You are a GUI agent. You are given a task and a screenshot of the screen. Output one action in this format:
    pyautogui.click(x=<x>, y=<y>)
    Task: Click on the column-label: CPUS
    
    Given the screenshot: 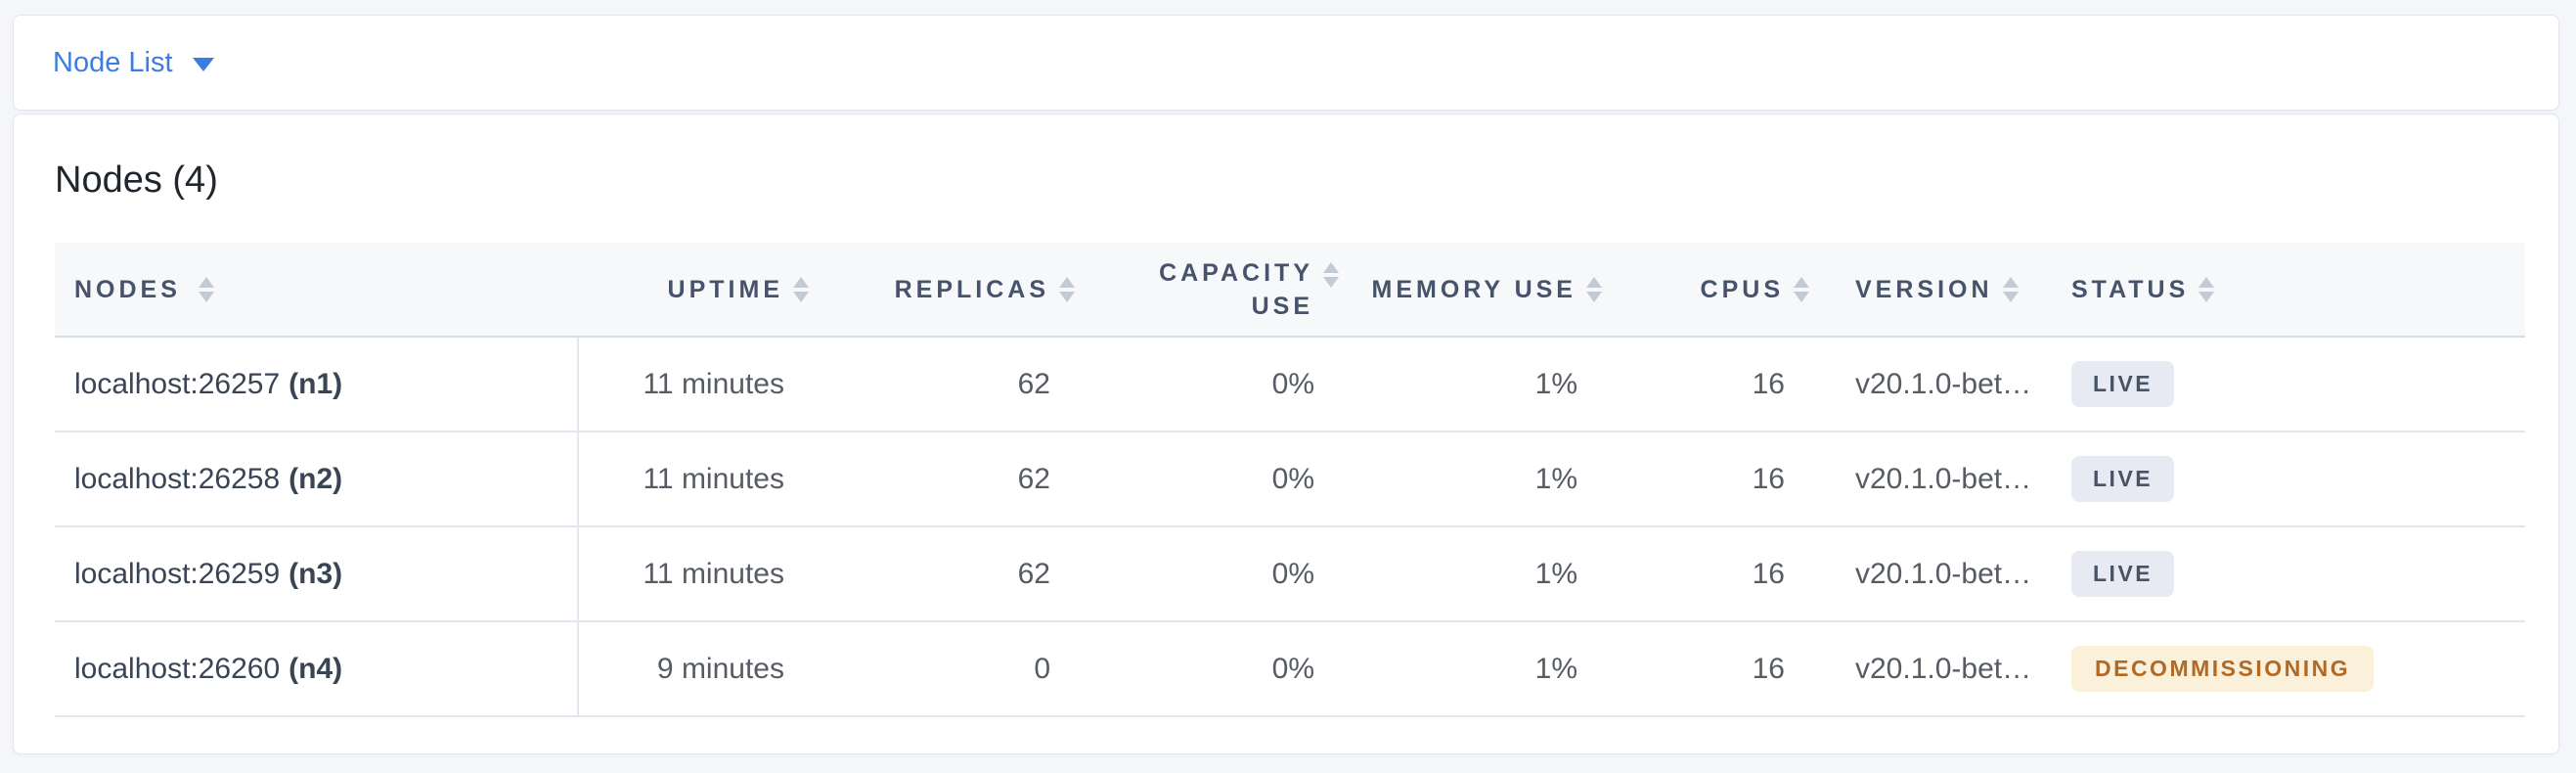 What is the action you would take?
    pyautogui.click(x=1742, y=289)
    